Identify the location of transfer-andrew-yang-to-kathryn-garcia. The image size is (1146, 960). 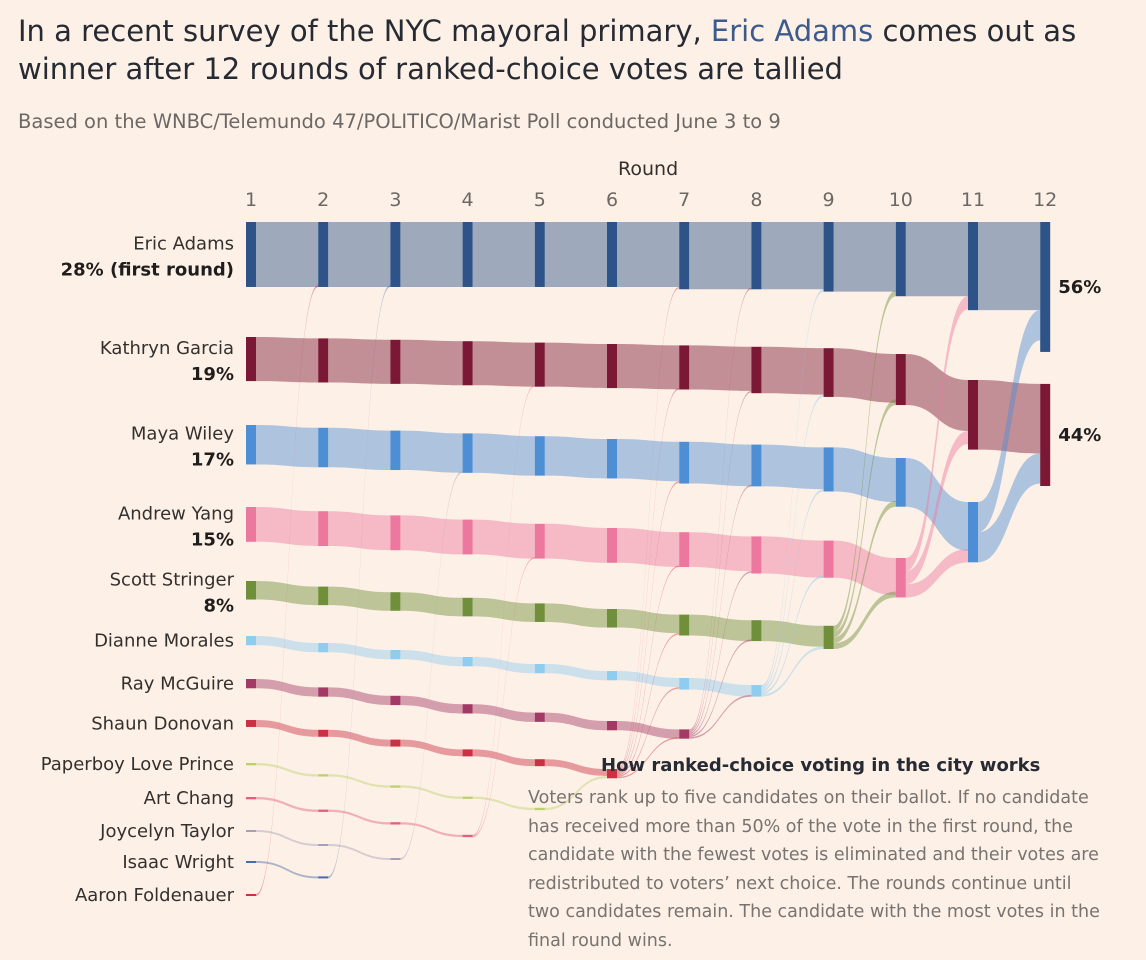
(936, 508).